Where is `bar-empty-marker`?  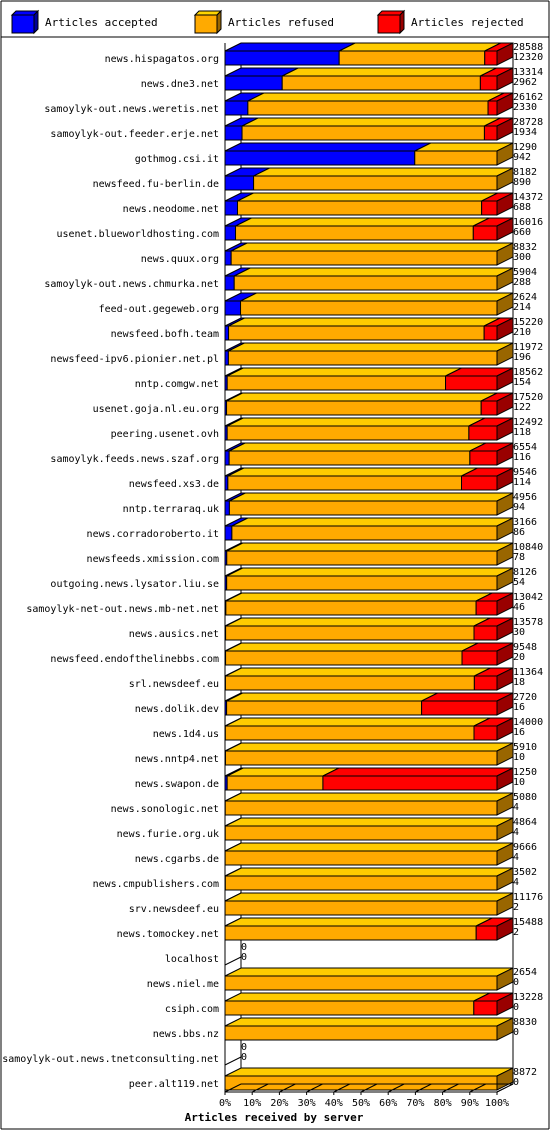
bar-empty-marker is located at coordinates (233, 1061).